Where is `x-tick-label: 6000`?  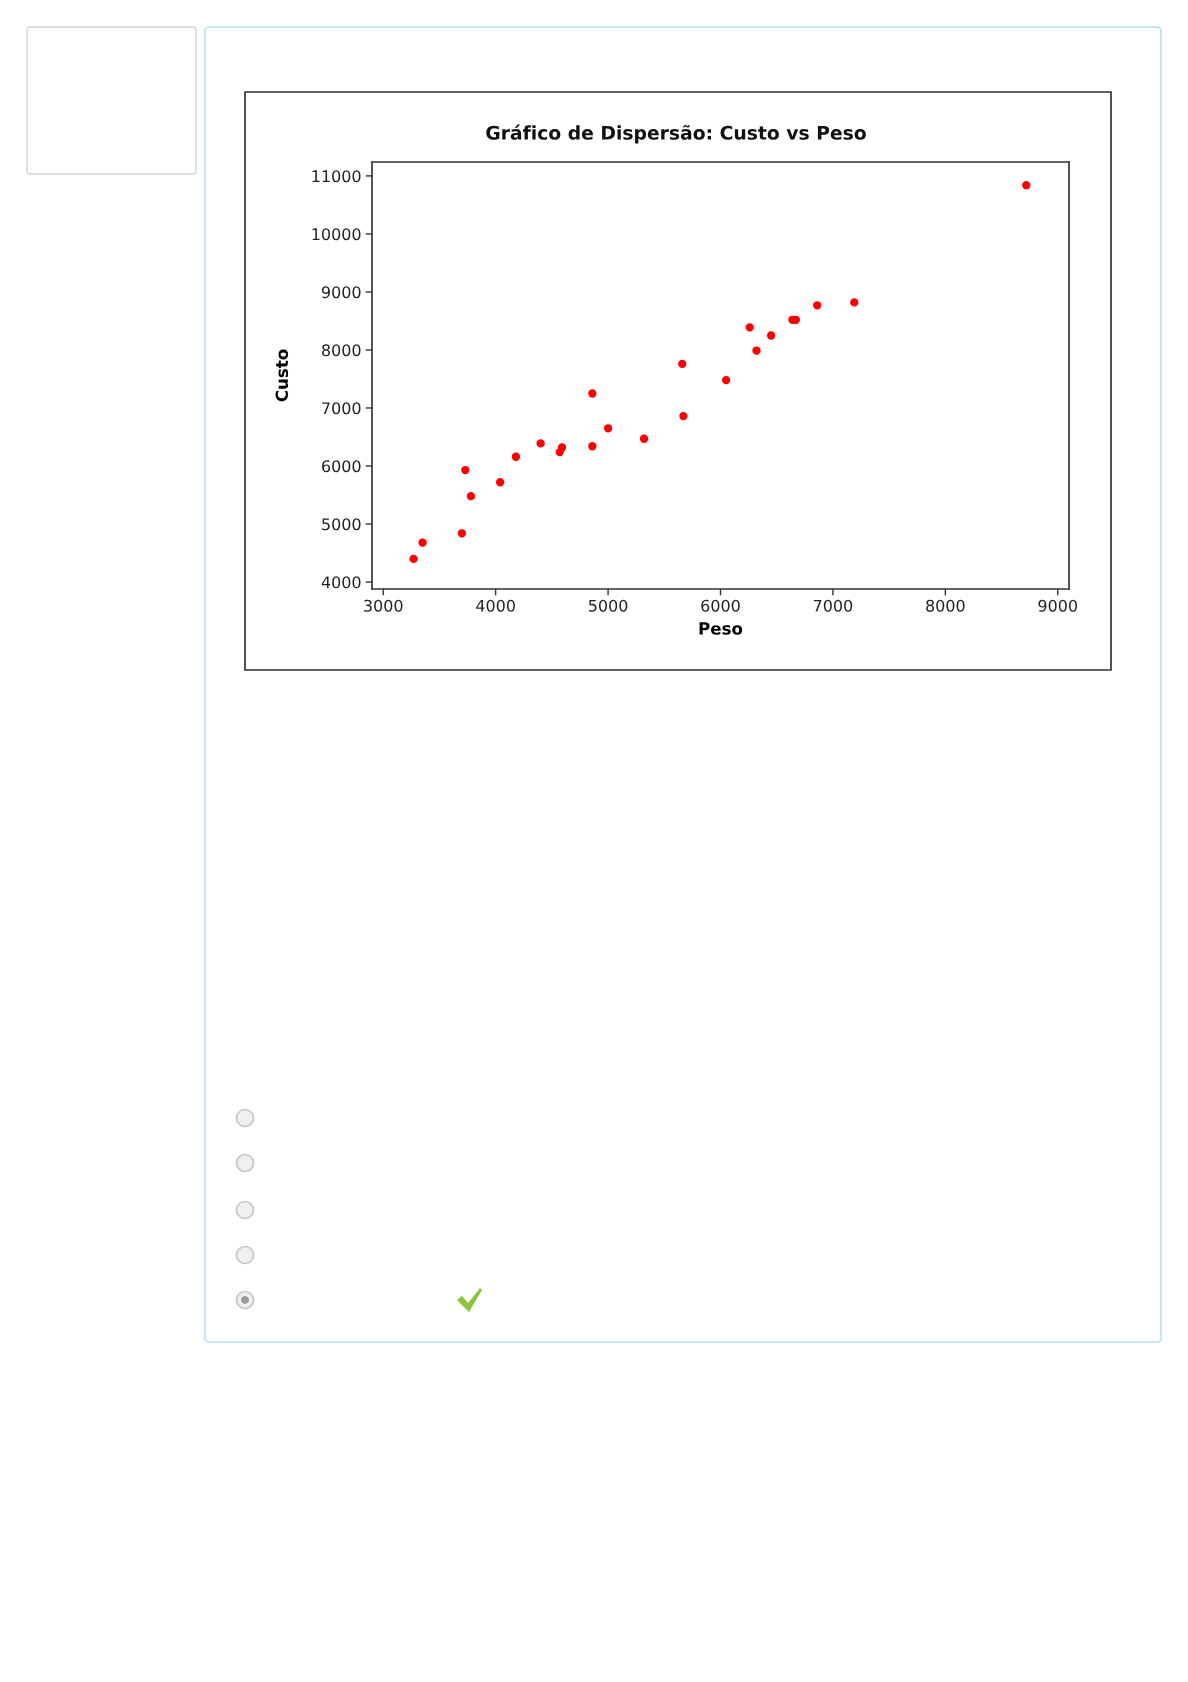 x-tick-label: 6000 is located at coordinates (720, 605).